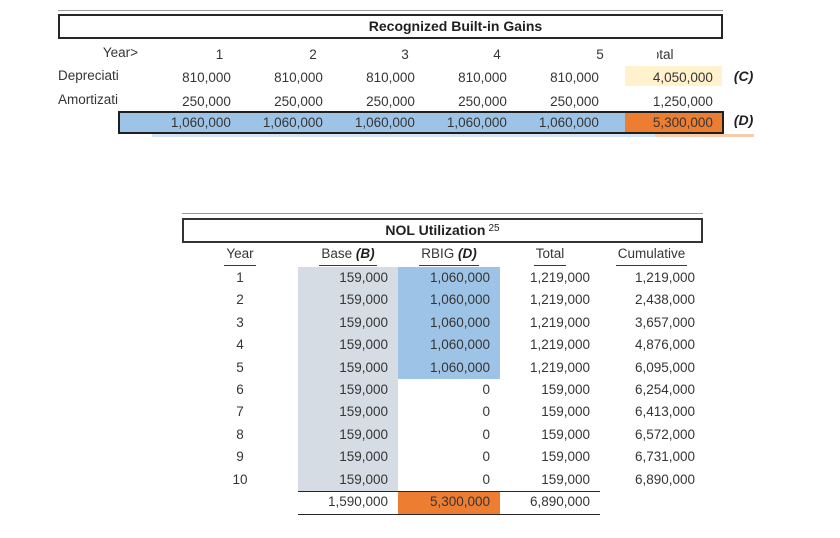 This screenshot has width=840, height=538. Describe the element at coordinates (574, 77) in the screenshot. I see `depreciation-y5: 810,000` at that location.